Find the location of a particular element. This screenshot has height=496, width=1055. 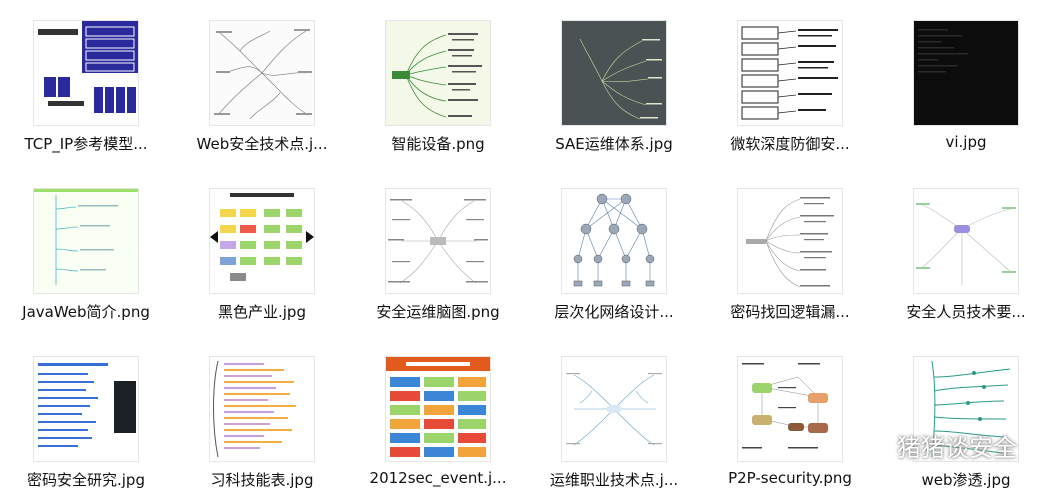

file-item: 安全运维脑图.png is located at coordinates (438, 248).